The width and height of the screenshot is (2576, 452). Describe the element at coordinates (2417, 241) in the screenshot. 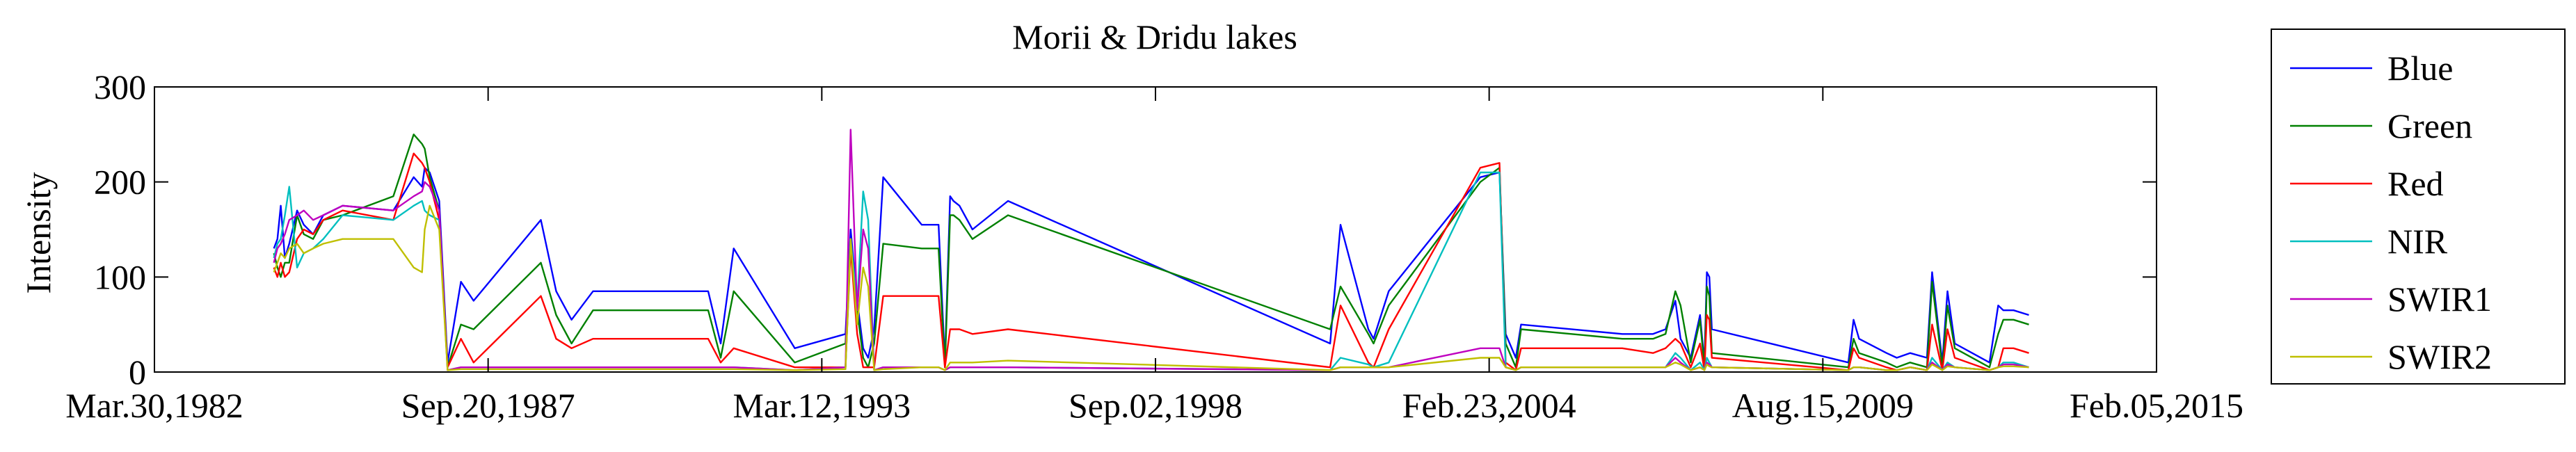

I see `legend-label-nir: NIR` at that location.